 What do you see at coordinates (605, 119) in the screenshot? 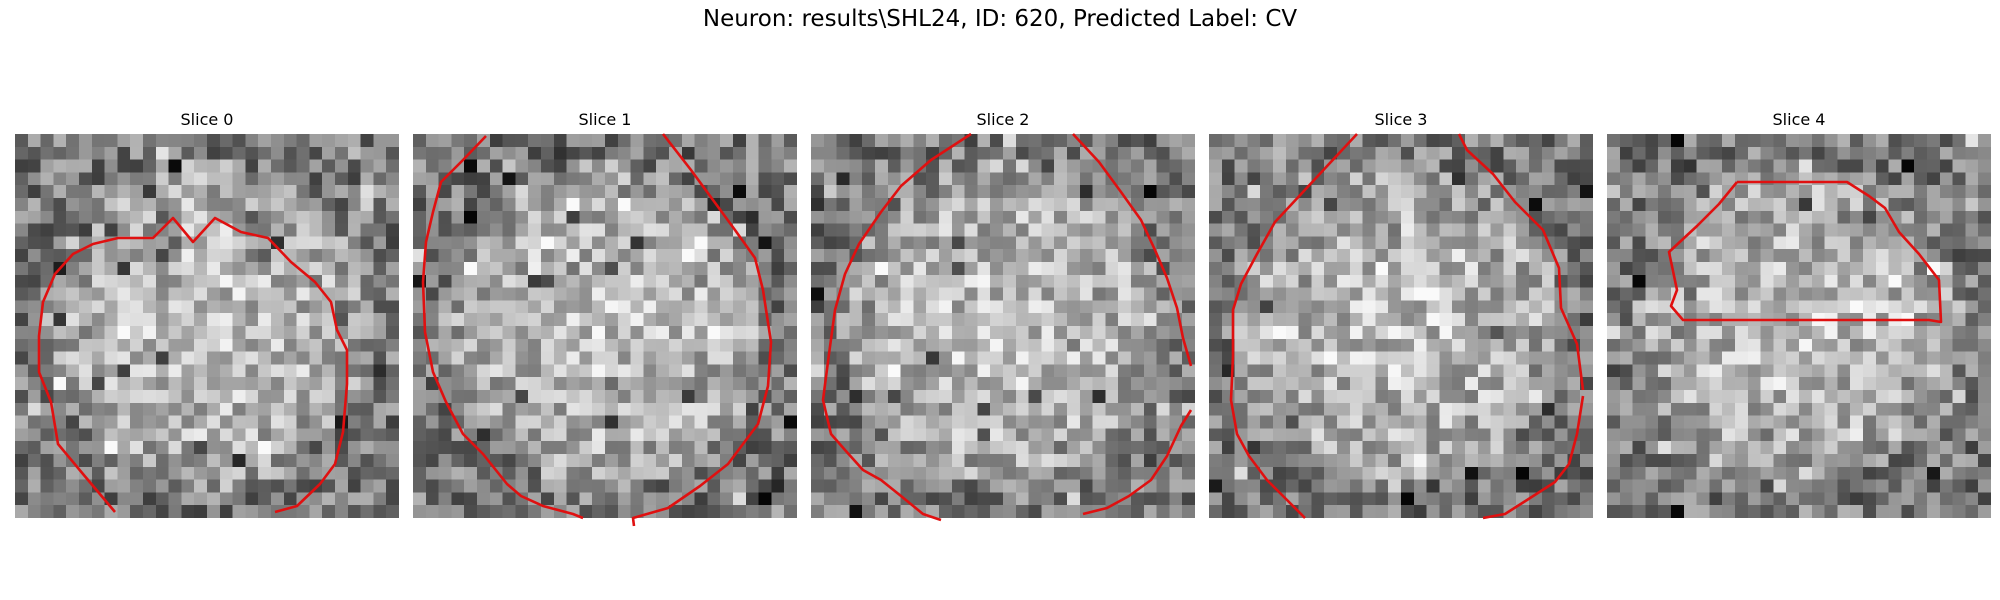
I see `slice-title: Slice 1` at bounding box center [605, 119].